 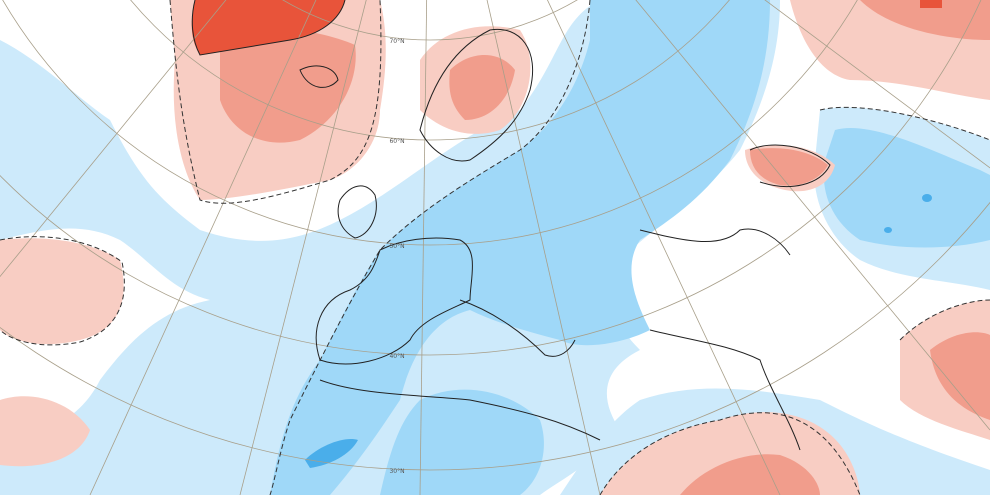 I want to click on graticule-labels: 70°N 60°N 50°N 40°N 30°N, so click(x=396, y=256).